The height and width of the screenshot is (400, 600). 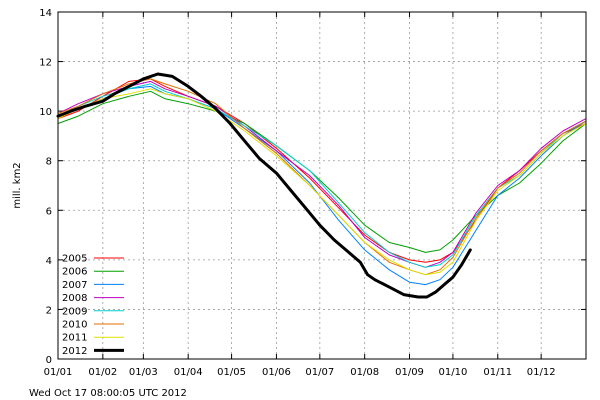 What do you see at coordinates (409, 372) in the screenshot?
I see `x-tick-label: 01/09` at bounding box center [409, 372].